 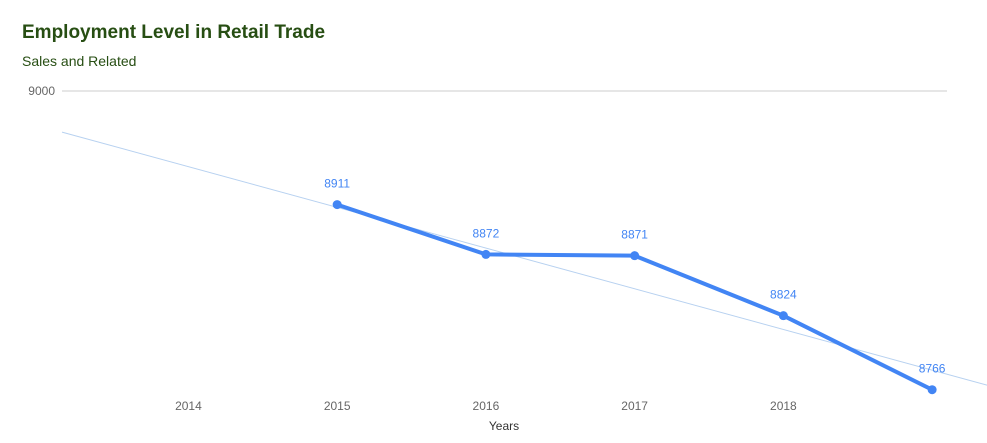 What do you see at coordinates (634, 235) in the screenshot?
I see `data-label: 8871` at bounding box center [634, 235].